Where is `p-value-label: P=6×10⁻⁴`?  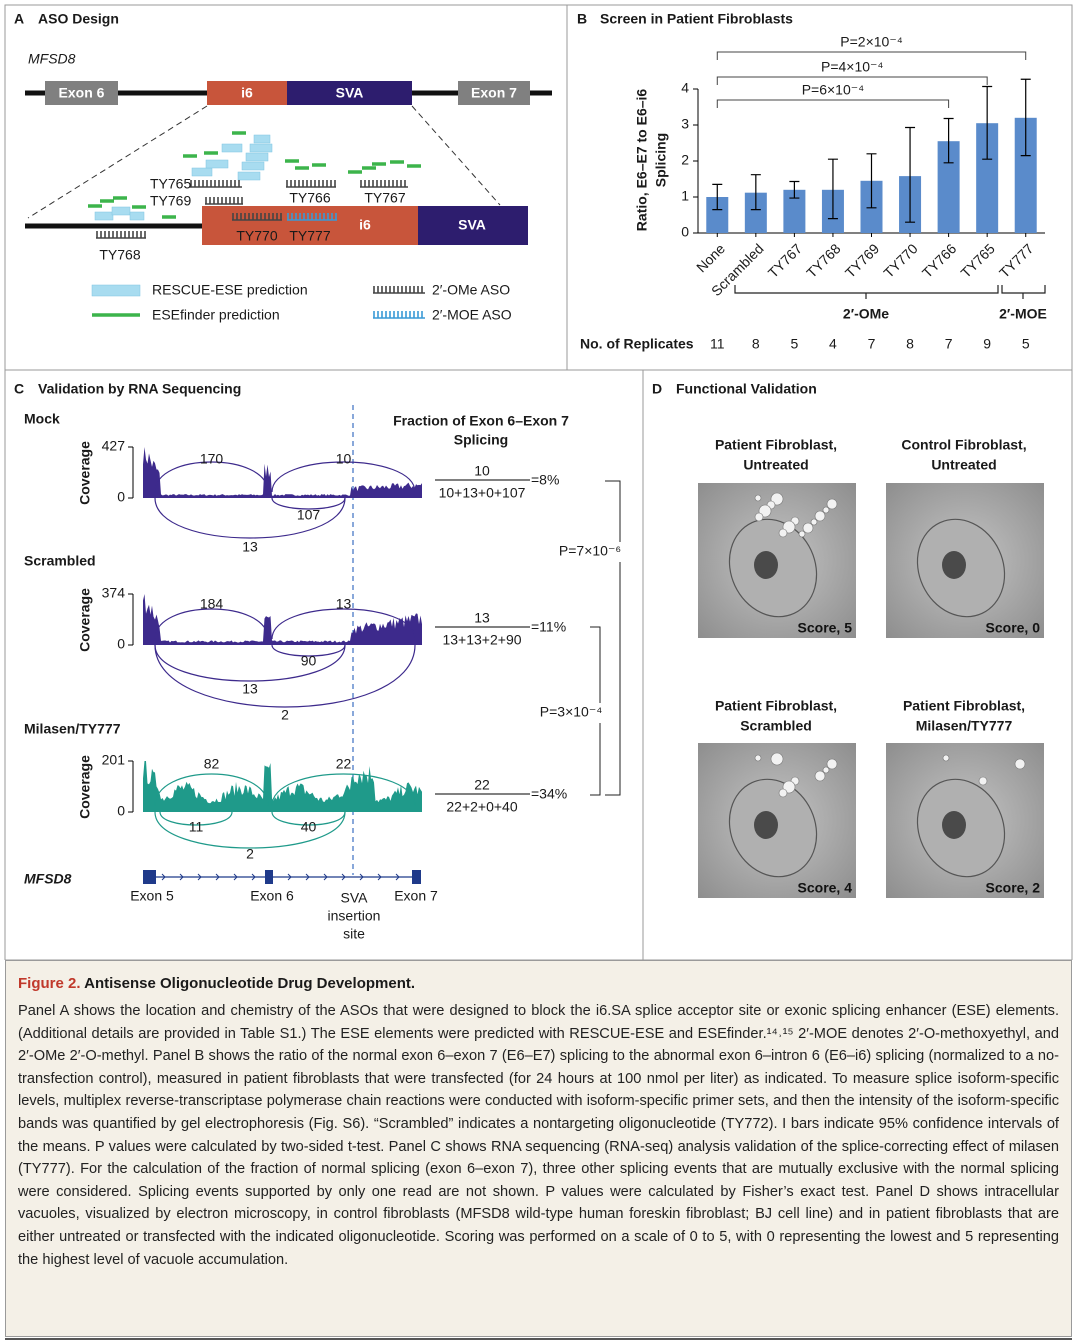
p-value-label: P=6×10⁻⁴ is located at coordinates (833, 90).